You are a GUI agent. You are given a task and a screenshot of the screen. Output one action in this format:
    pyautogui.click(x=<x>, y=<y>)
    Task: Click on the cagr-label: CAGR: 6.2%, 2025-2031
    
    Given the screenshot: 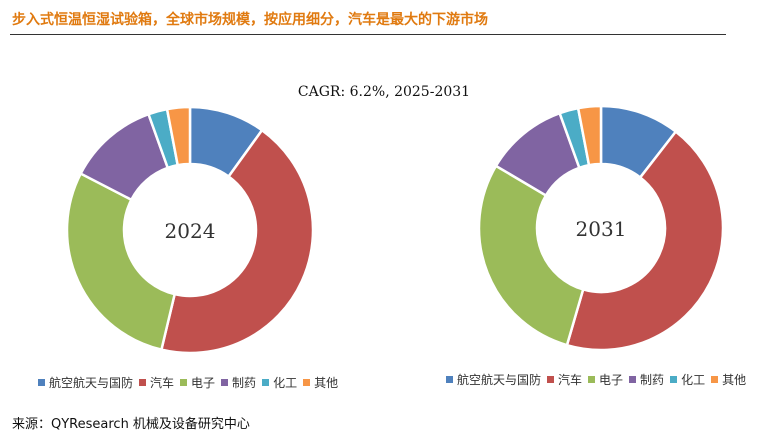 What is the action you would take?
    pyautogui.click(x=384, y=92)
    